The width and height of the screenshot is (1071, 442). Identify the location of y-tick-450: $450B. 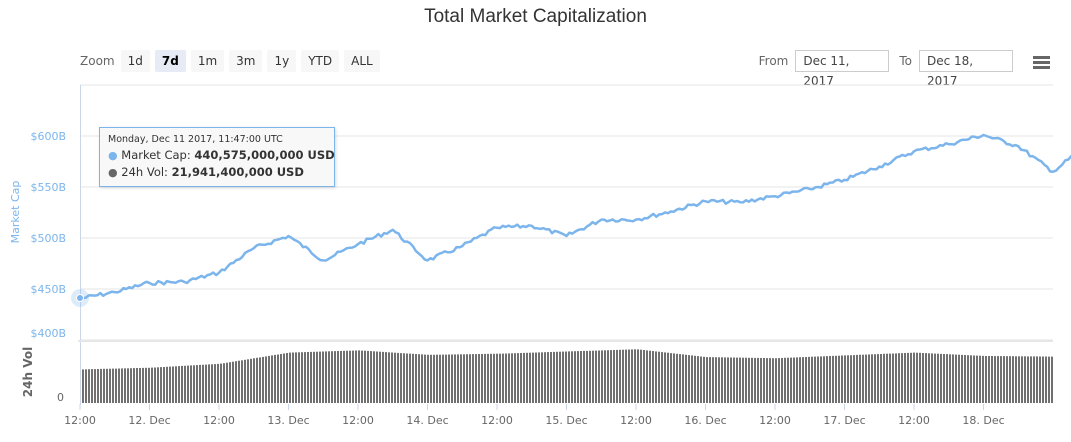
(48, 289).